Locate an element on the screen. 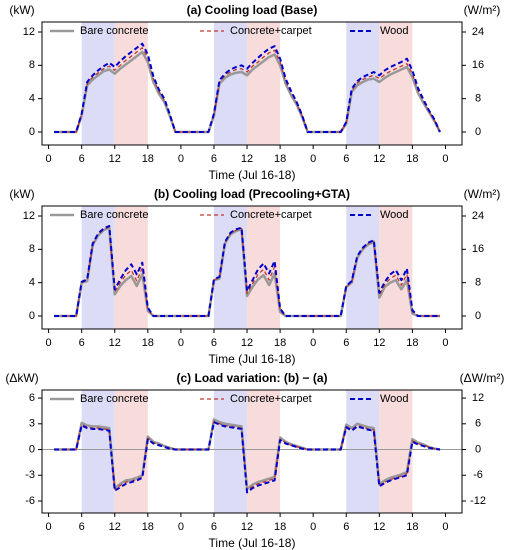  y2-tick-label: 6 is located at coordinates (478, 424).